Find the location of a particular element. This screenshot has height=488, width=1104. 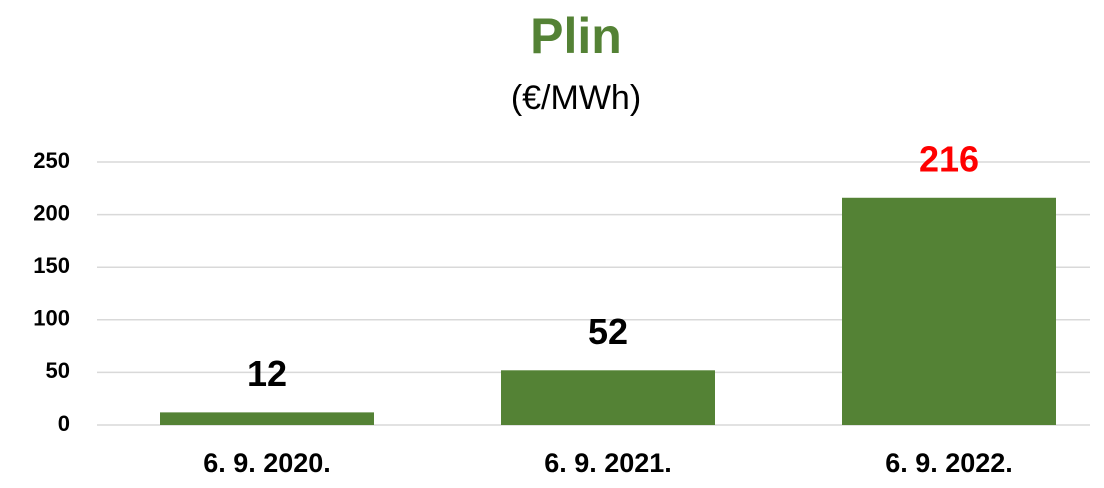

y-tick-label: 150 is located at coordinates (51, 265).